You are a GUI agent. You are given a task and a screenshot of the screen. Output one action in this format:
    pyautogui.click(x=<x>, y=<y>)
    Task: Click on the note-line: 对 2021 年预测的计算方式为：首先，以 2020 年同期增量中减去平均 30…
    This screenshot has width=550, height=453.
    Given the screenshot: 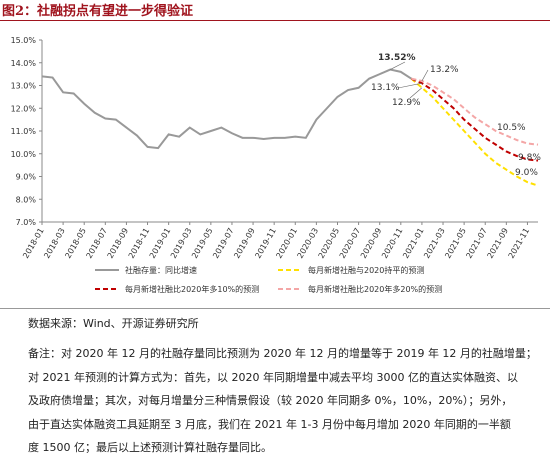 What is the action you would take?
    pyautogui.click(x=273, y=377)
    